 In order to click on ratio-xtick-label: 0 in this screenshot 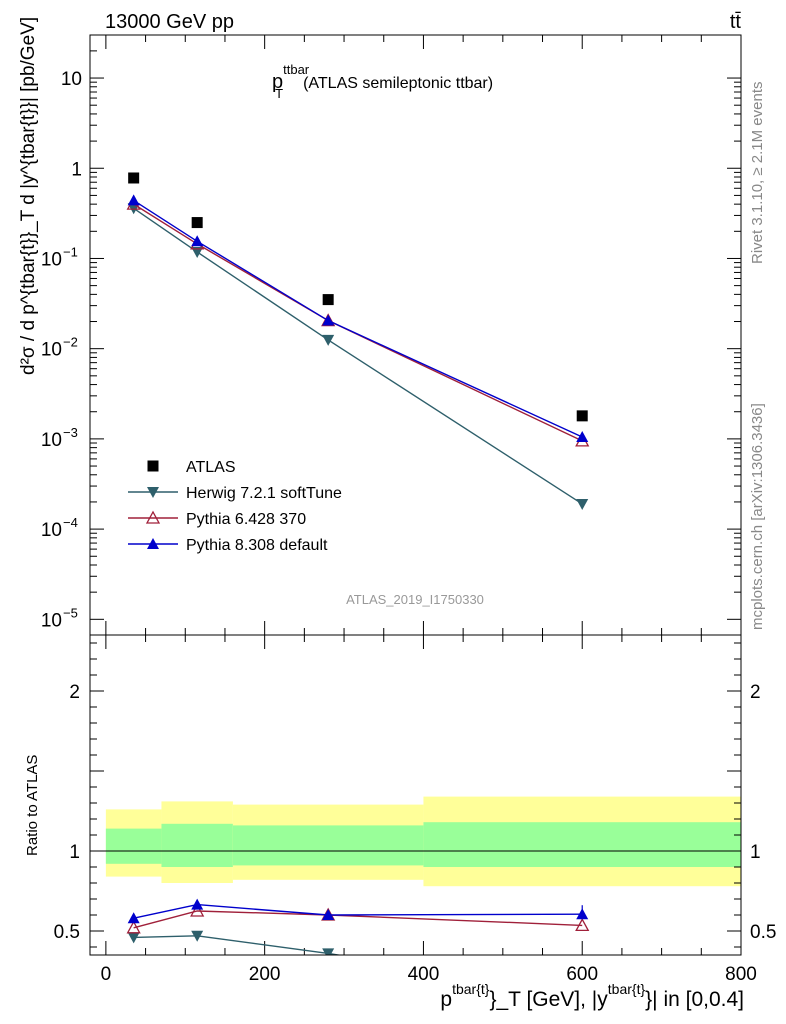, I will do `click(106, 974)`.